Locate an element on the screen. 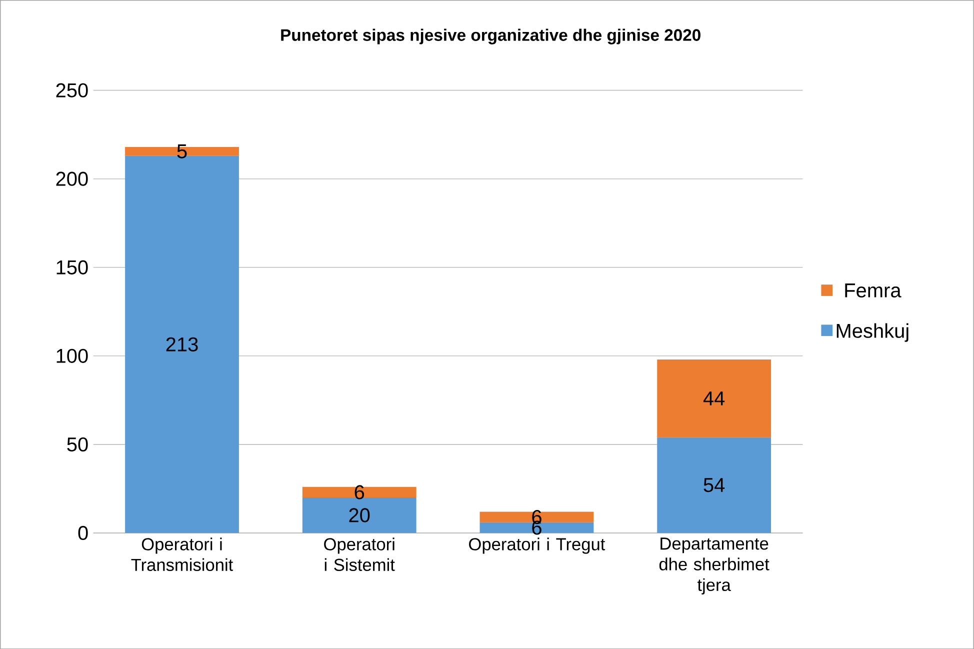 The width and height of the screenshot is (974, 649). y-tick-label: 250 is located at coordinates (72, 90).